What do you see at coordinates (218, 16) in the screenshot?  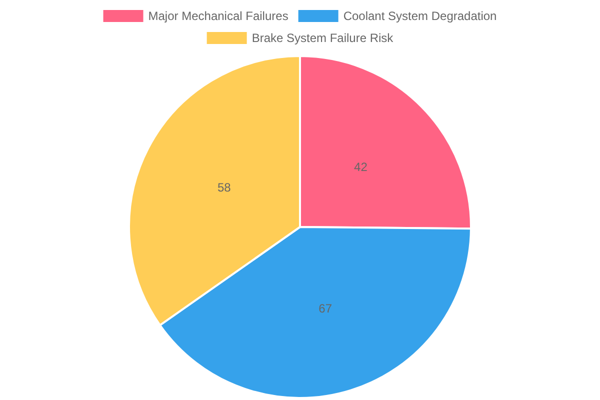 I see `legend-label: Major Mechanical Failures` at bounding box center [218, 16].